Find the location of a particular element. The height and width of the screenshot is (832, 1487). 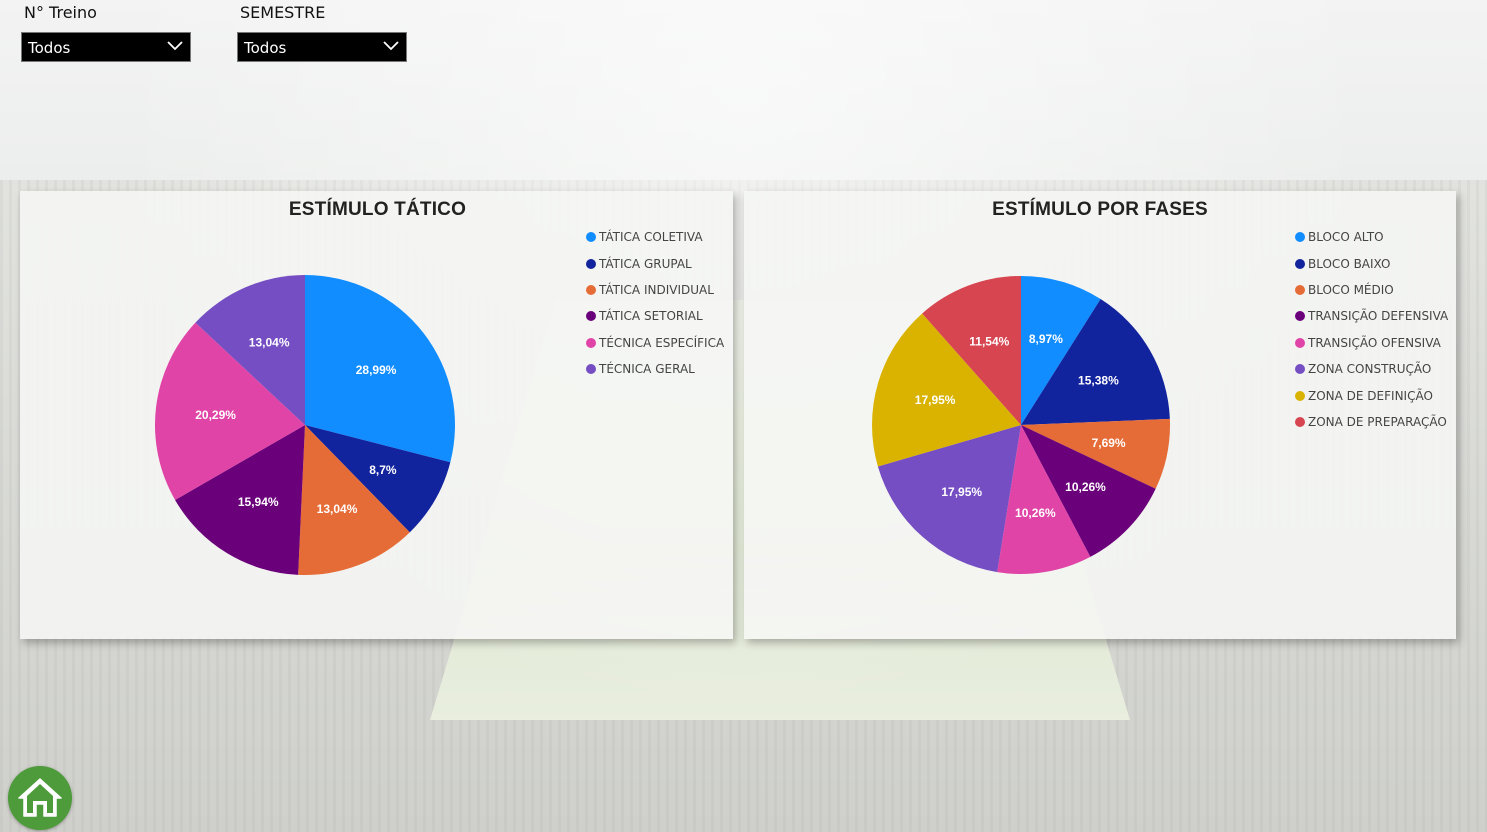

data-label-bloco-baixo: 15,38% is located at coordinates (1098, 380).